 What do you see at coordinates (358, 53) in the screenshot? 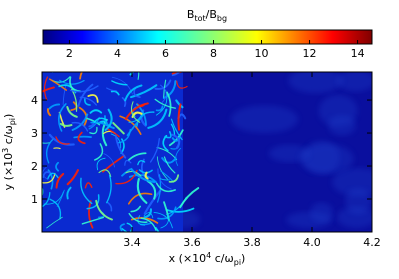
I see `colorbar-tick-label: 14` at bounding box center [358, 53].